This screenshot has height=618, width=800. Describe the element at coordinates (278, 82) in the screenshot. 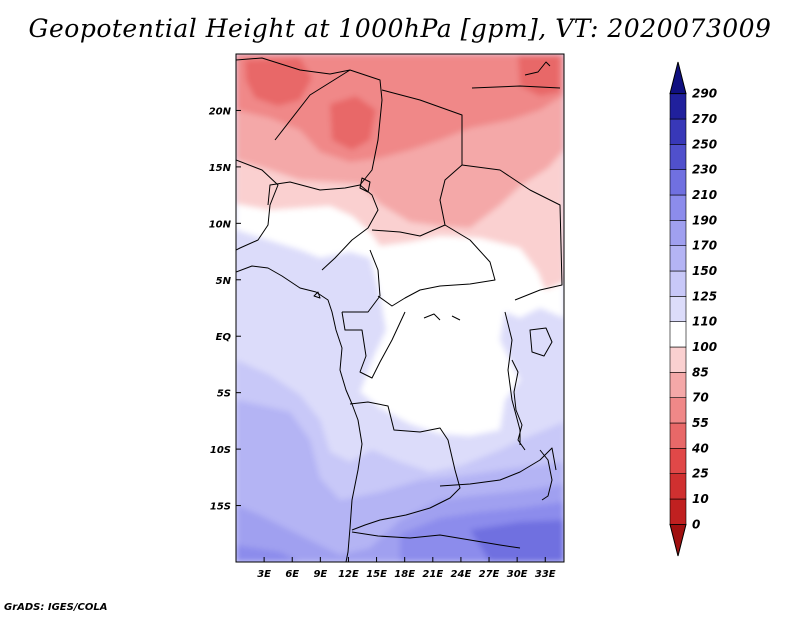

I see `field-red-core-west` at that location.